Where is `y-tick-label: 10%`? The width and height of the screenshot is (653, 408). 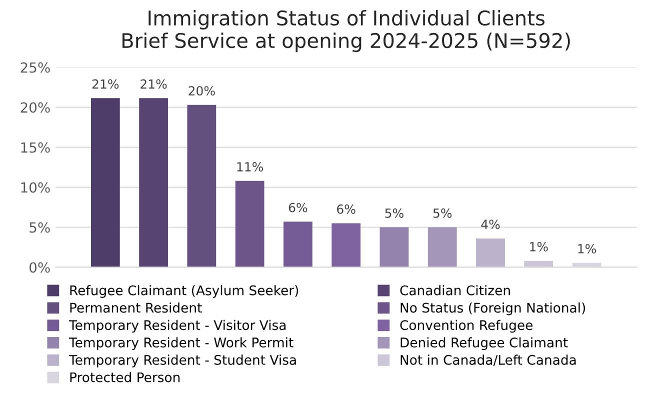
y-tick-label: 10% is located at coordinates (35, 187).